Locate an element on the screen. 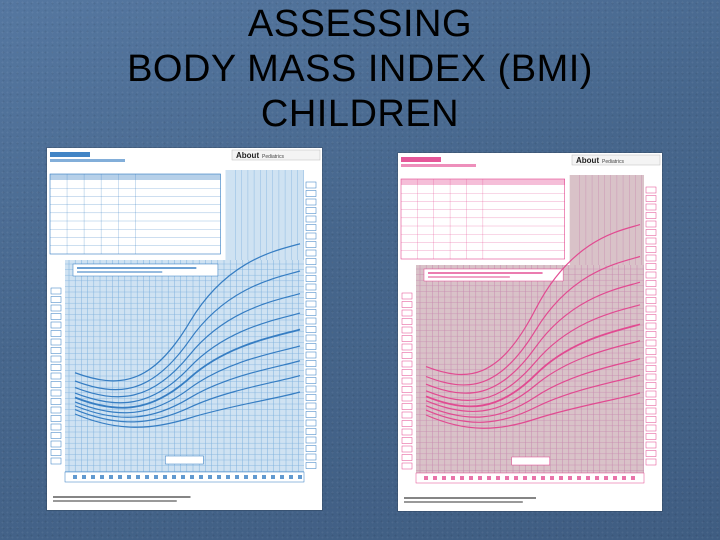 This screenshot has height=540, width=720. chart-legend-box is located at coordinates (145, 270).